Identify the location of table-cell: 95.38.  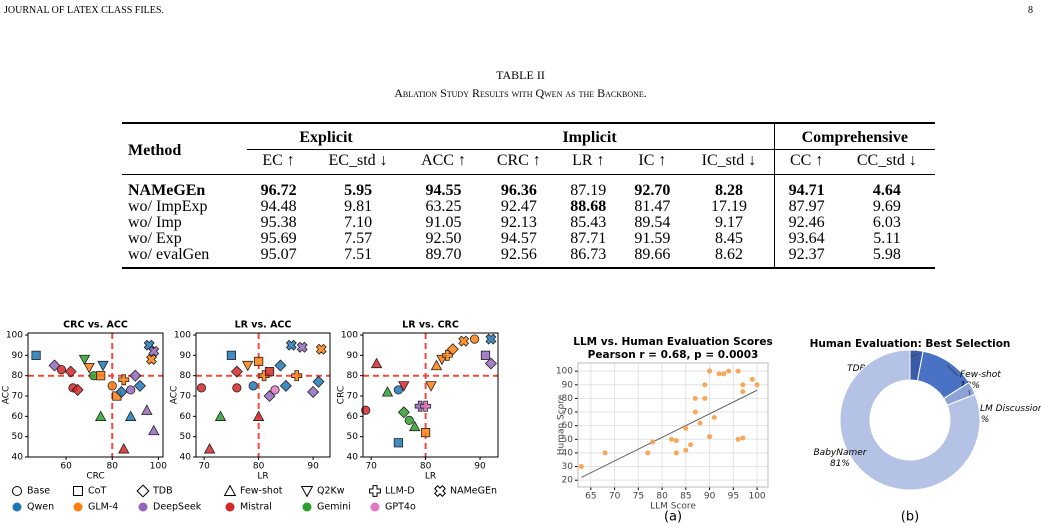
(278, 222).